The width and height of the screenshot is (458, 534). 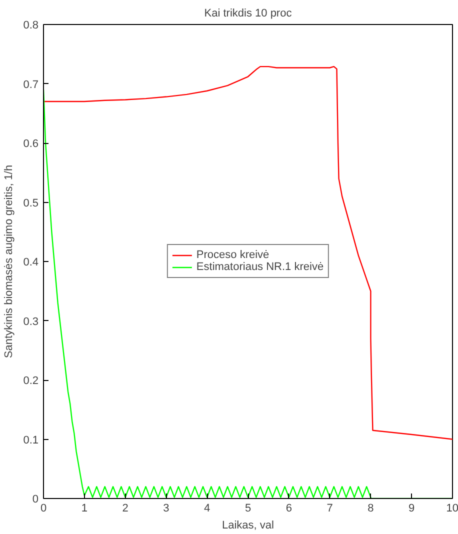 I want to click on legend-label: Estimatoriaus NR.1 kreivė, so click(x=260, y=267).